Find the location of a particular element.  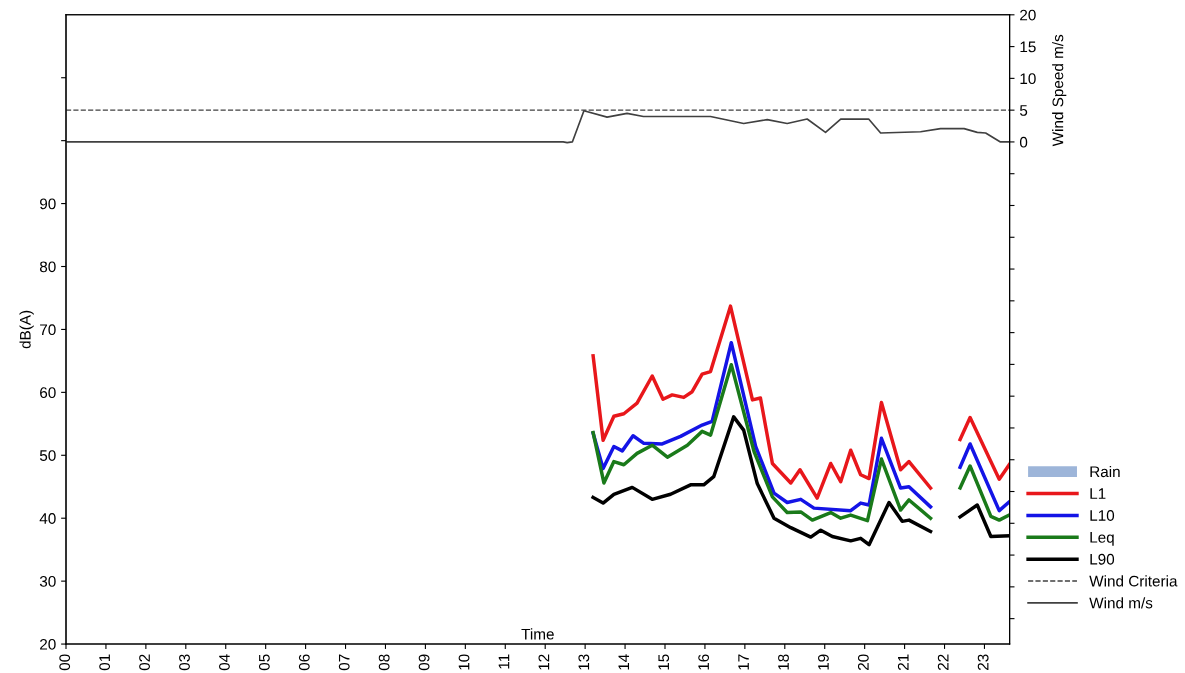

x-tick-label: 12 is located at coordinates (544, 662).